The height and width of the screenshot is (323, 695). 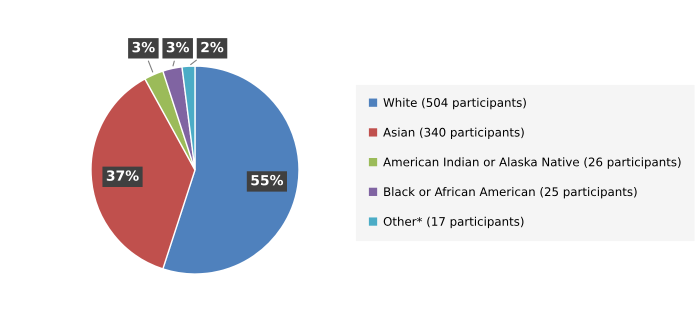 What do you see at coordinates (453, 133) in the screenshot?
I see `legend-label: Asian (340 participants)` at bounding box center [453, 133].